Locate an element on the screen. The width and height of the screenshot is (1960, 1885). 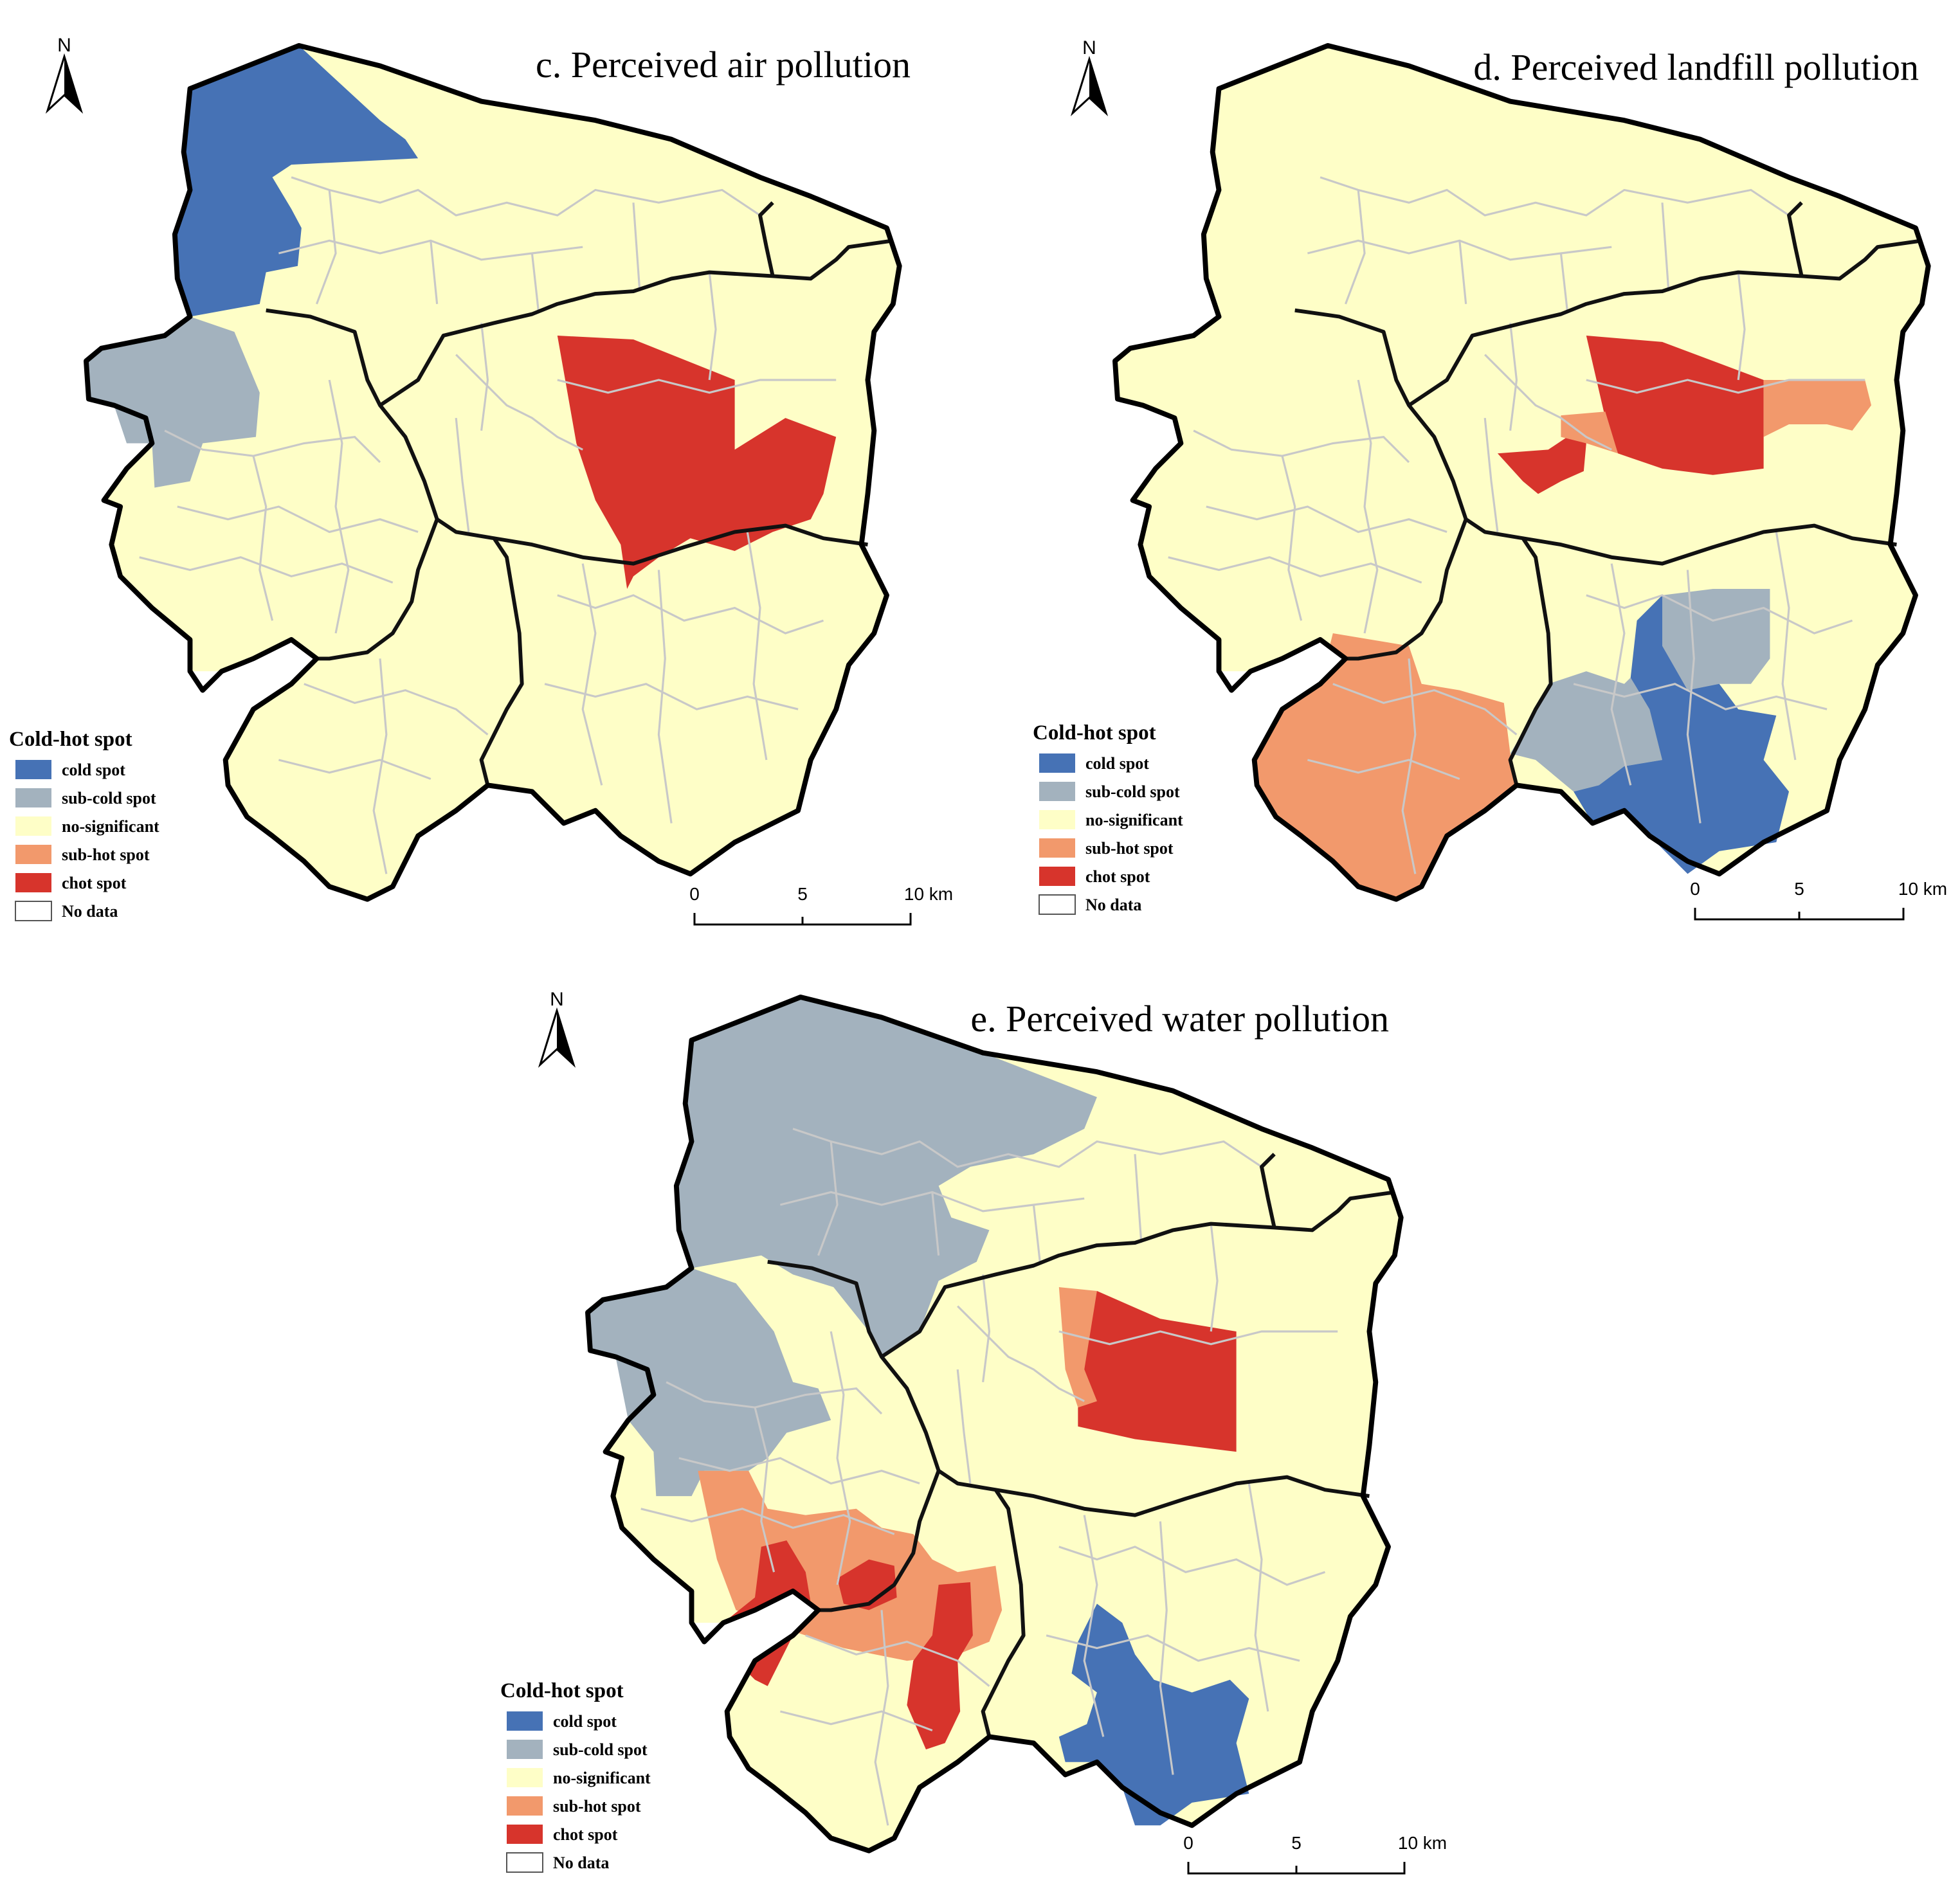
hot-spot-zone-south is located at coordinates (940, 1666).